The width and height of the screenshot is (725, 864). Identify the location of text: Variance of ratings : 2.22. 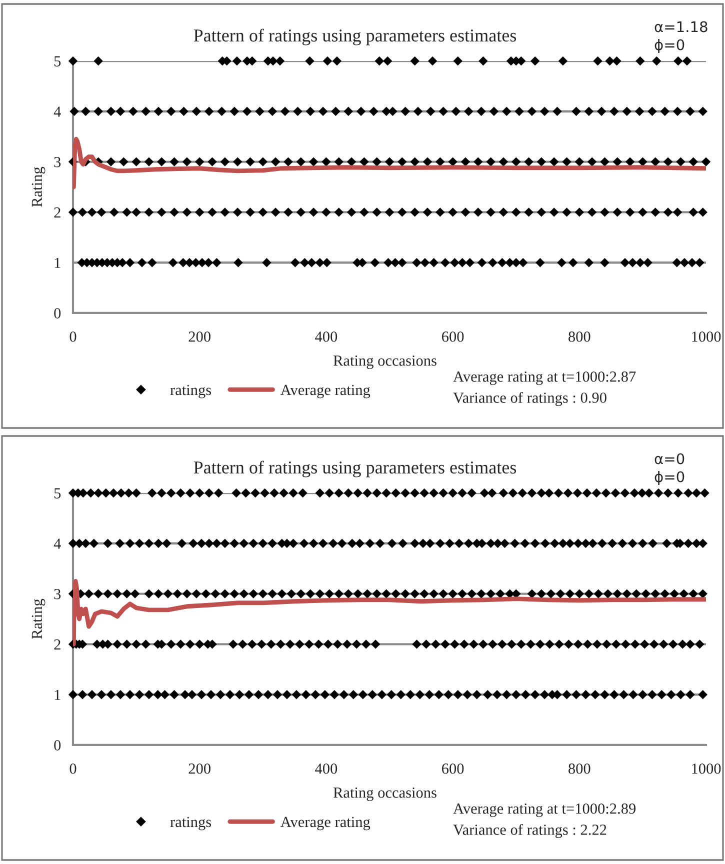
(529, 831).